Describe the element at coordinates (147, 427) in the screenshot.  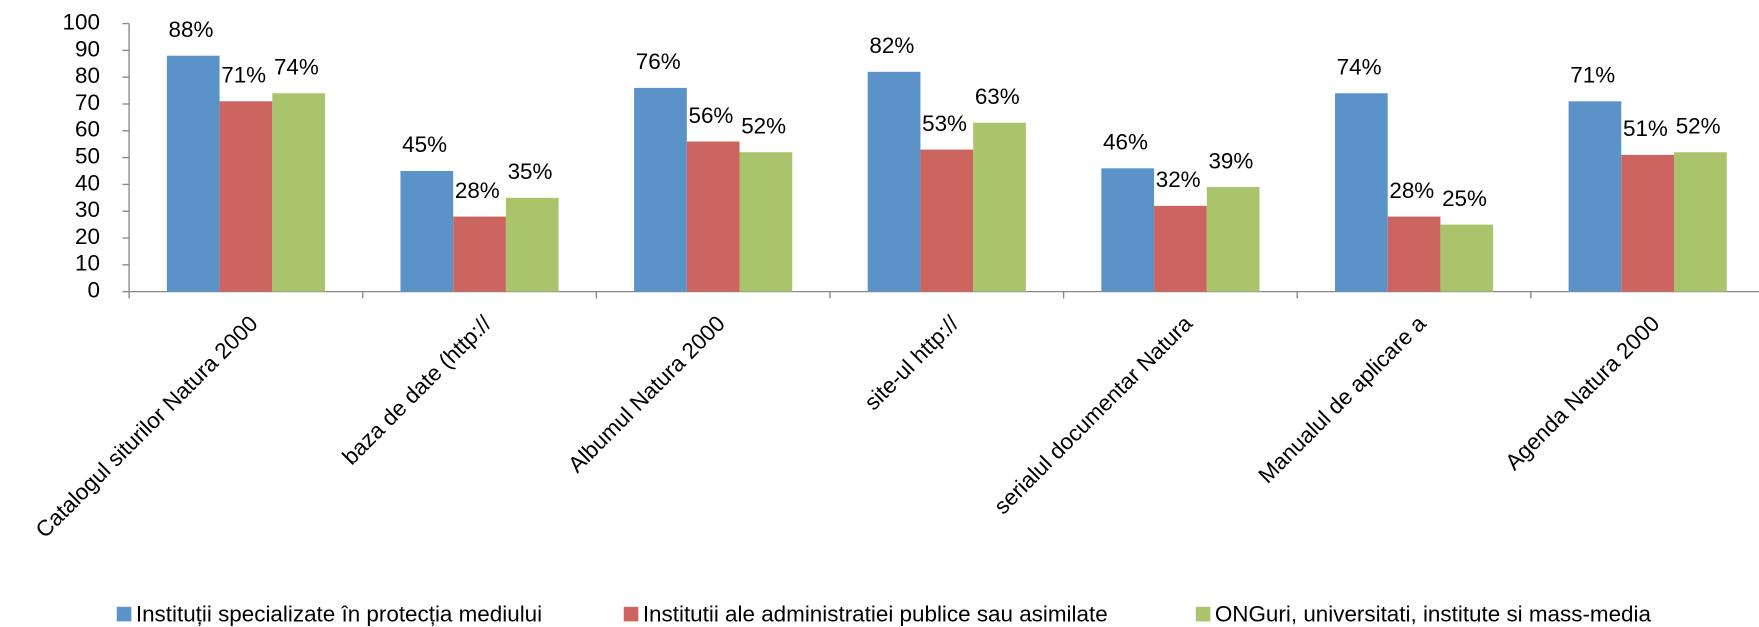
I see `x-tick-label: Catalogul siturilor Natura 2000` at that location.